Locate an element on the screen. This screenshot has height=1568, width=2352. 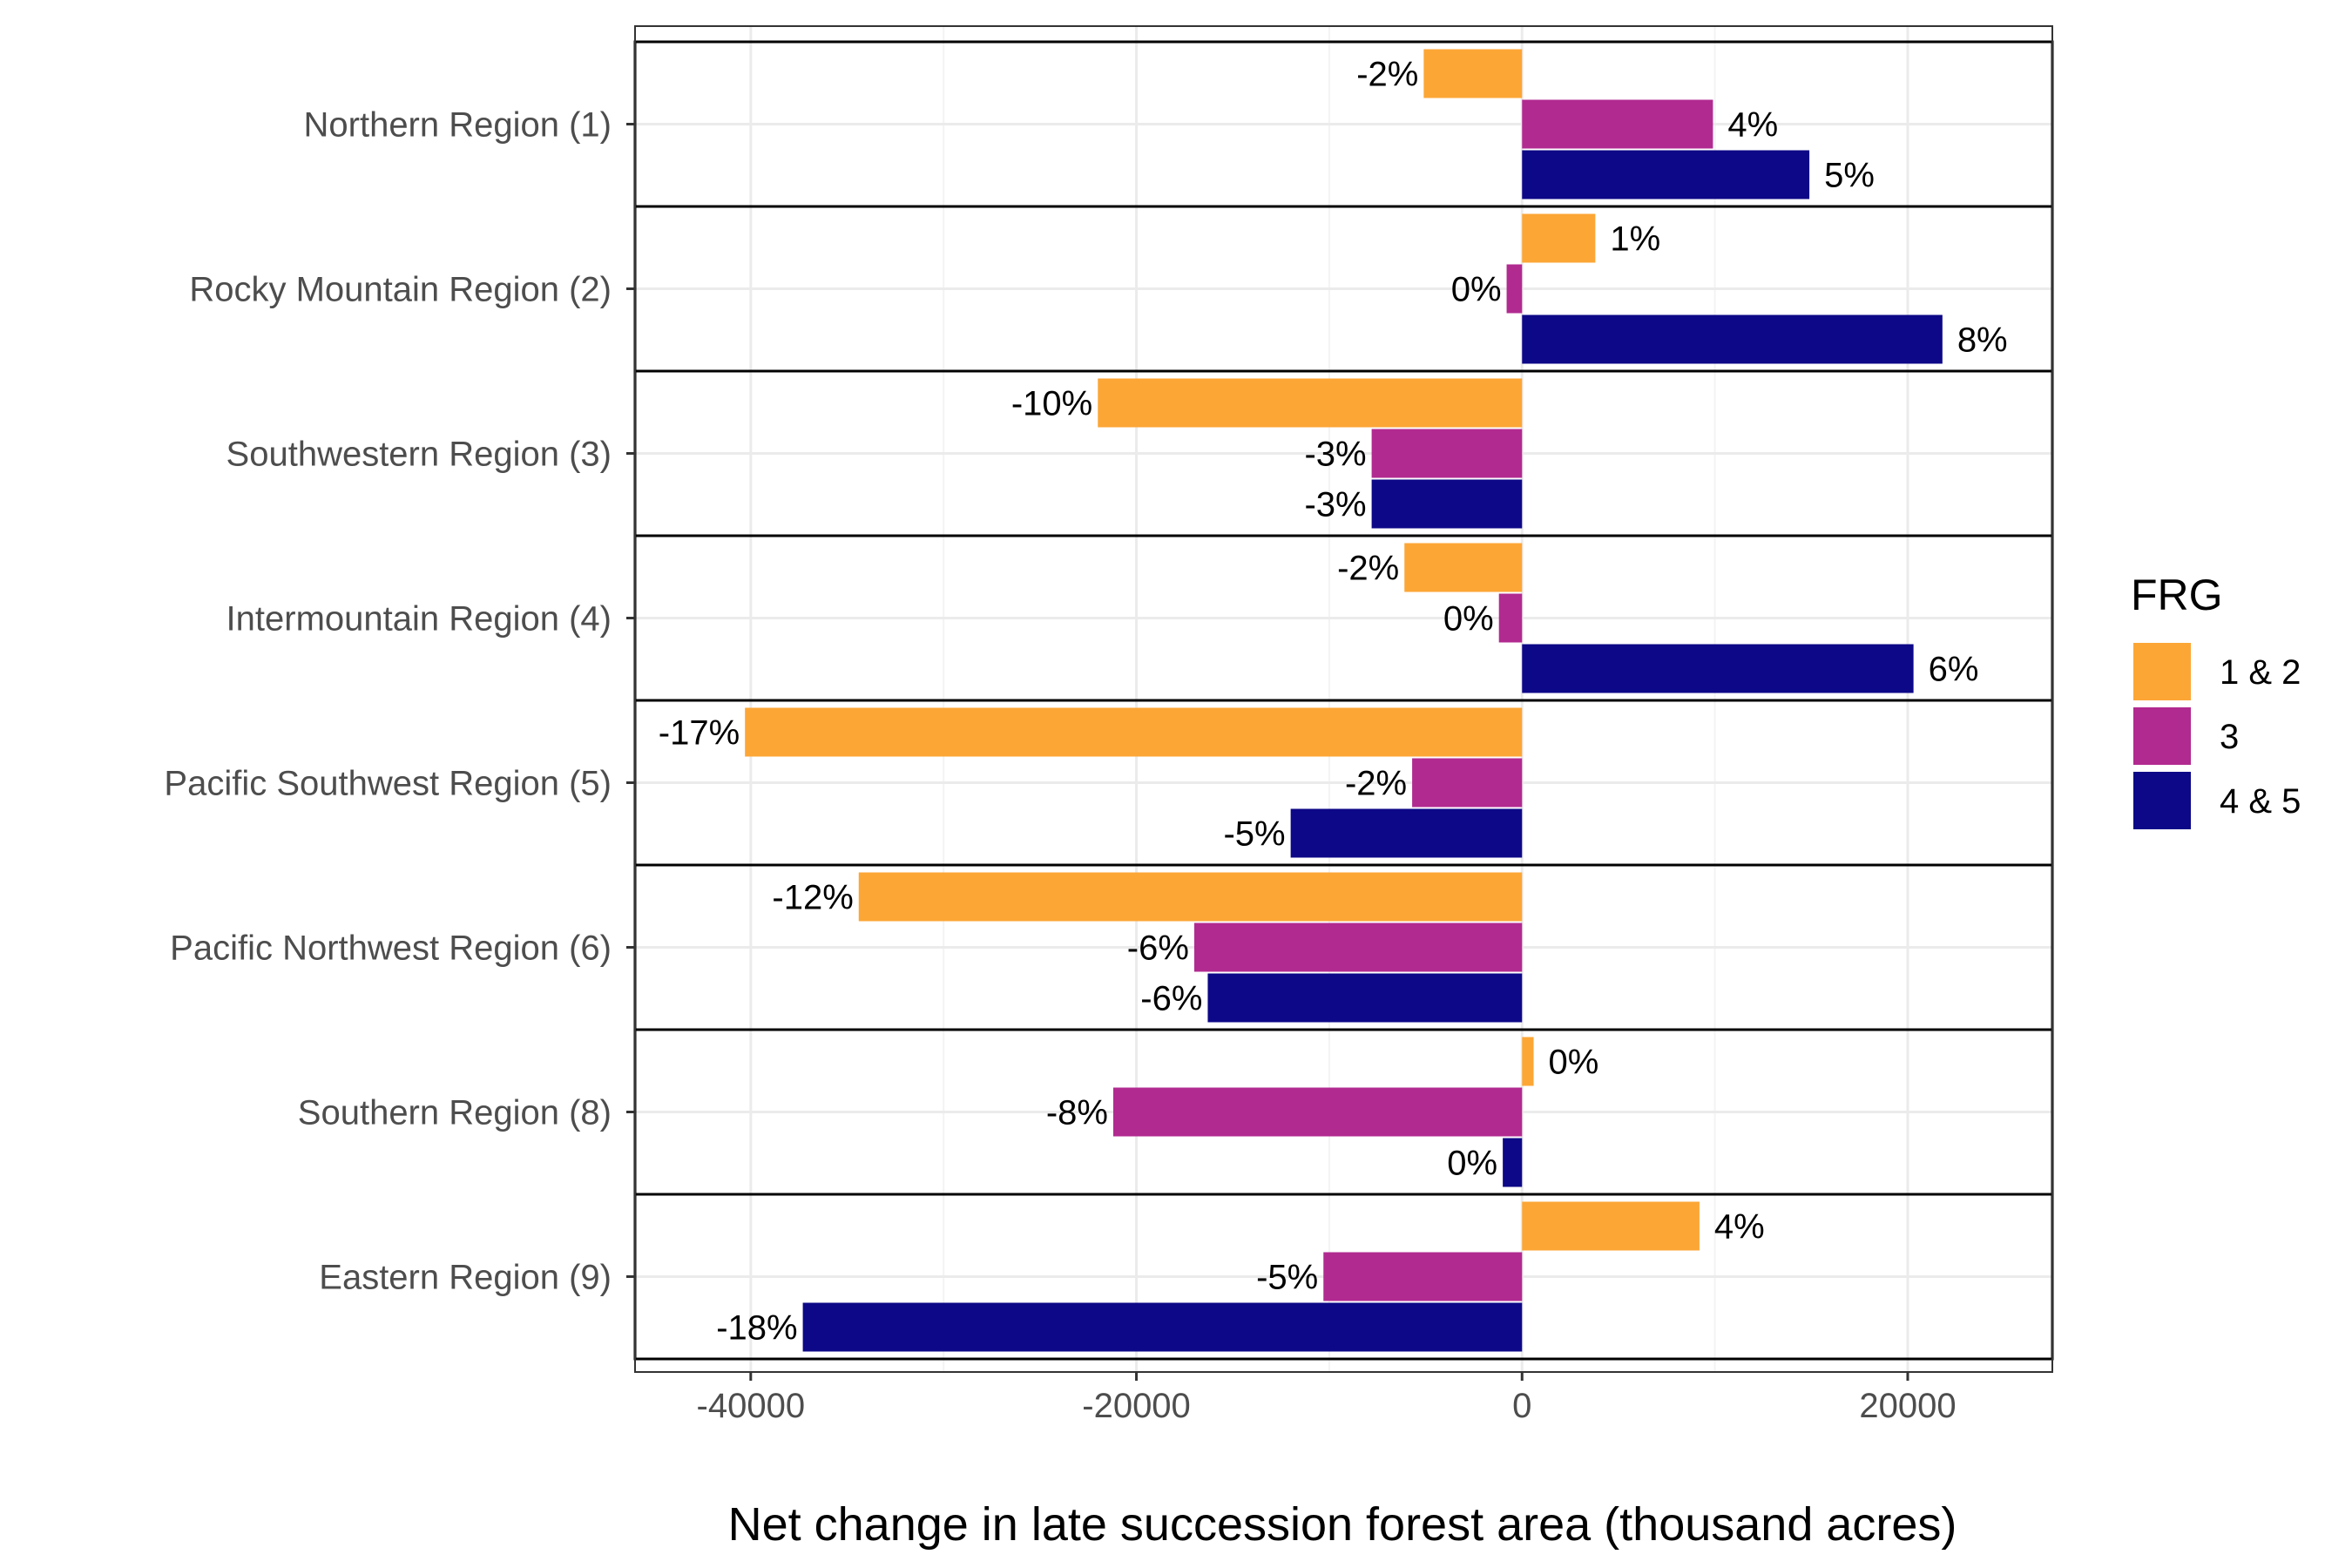
x-tick-label: 20000 is located at coordinates (1907, 1406).